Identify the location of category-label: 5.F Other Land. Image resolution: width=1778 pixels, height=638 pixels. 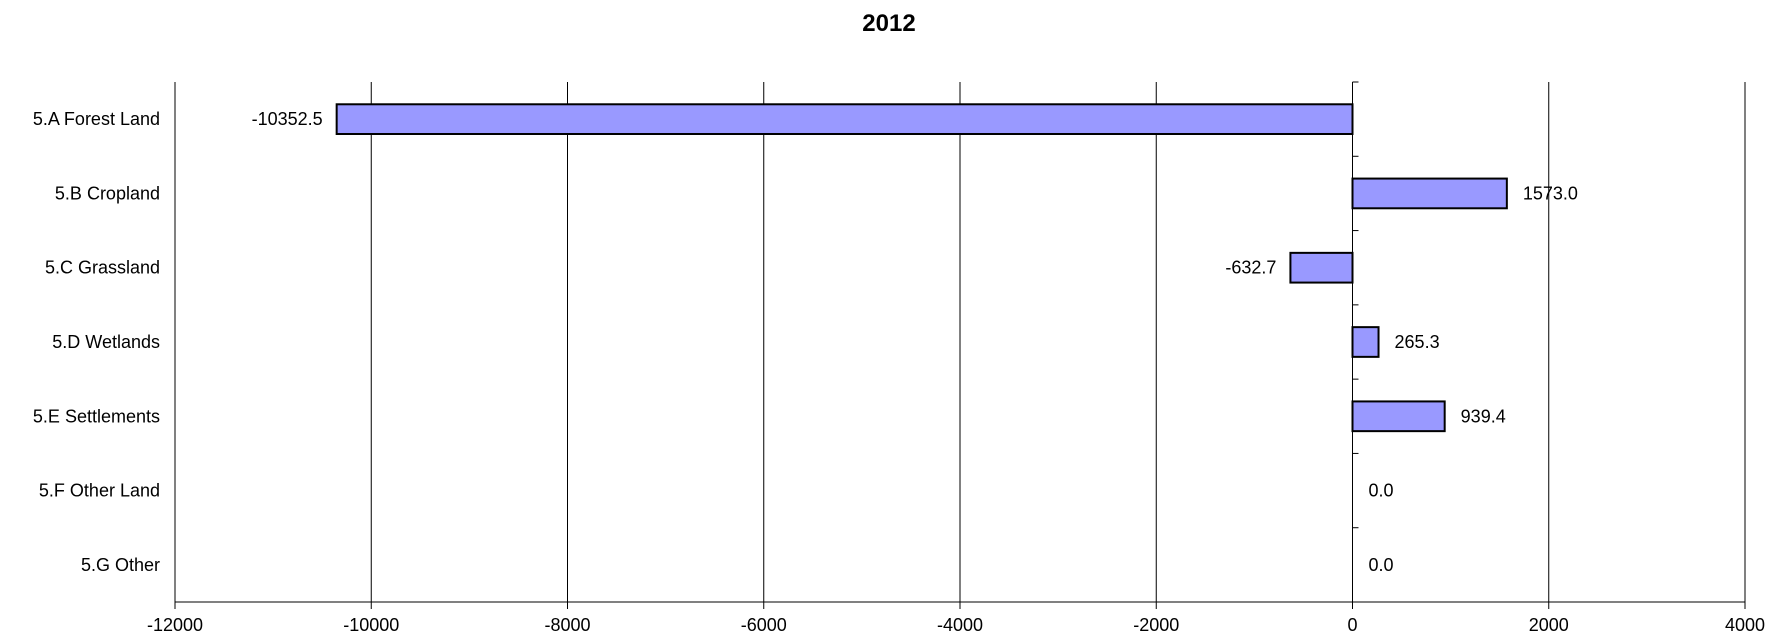
(99, 491).